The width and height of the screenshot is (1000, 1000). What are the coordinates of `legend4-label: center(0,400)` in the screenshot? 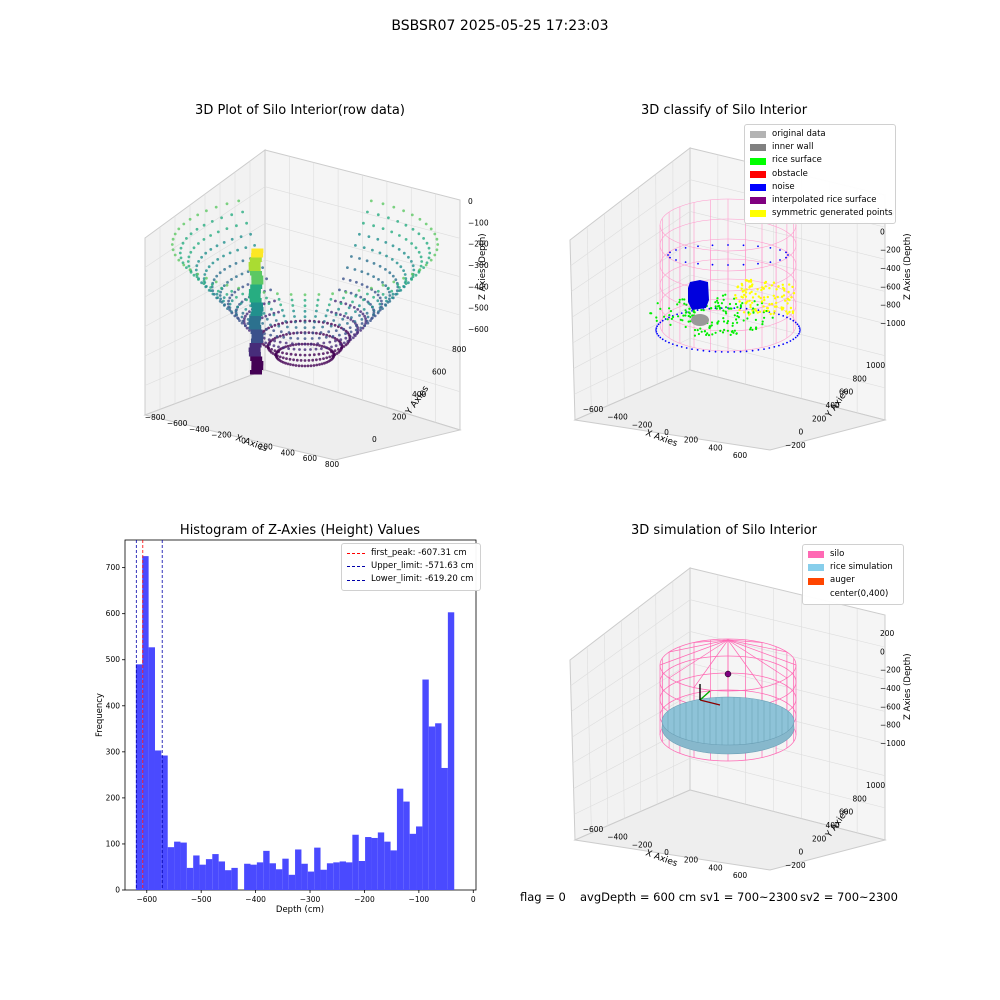 It's located at (859, 593).